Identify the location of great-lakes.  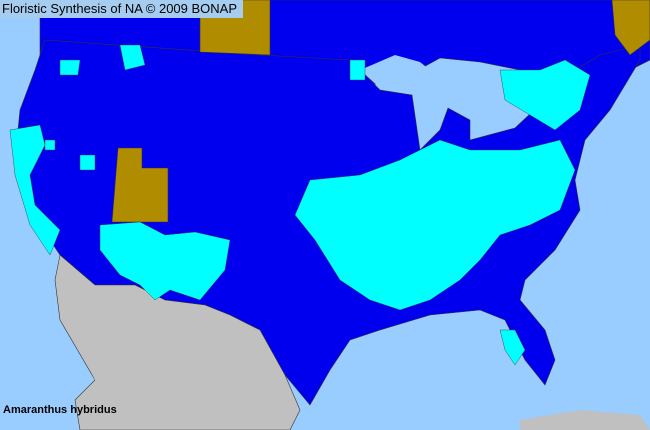
(400, 71).